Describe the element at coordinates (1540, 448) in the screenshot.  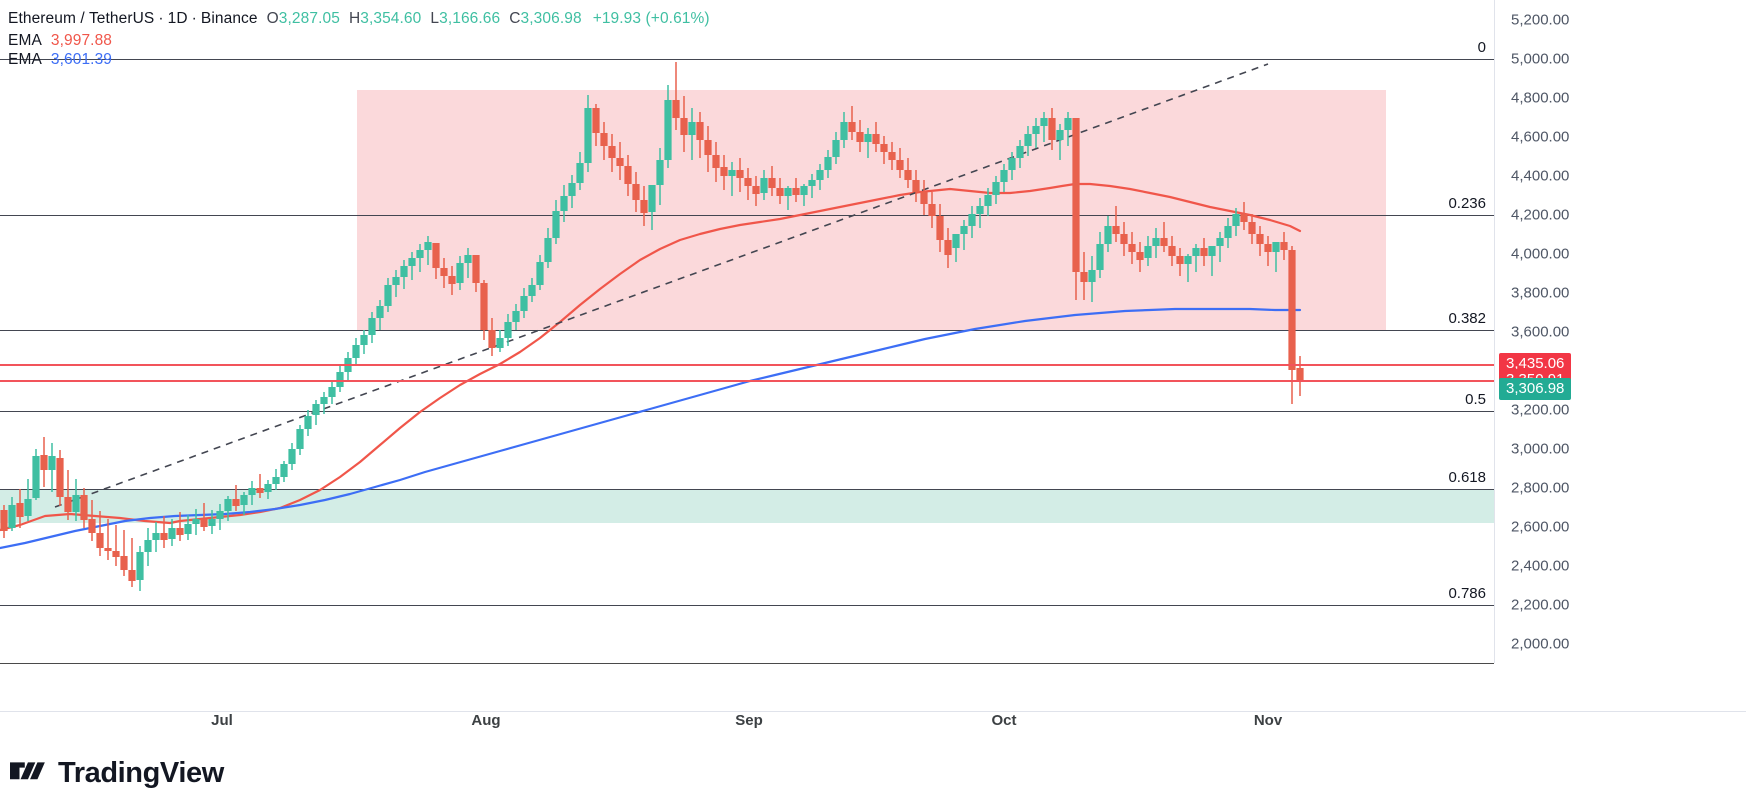
I see `price-tick-label: 3,000.00` at that location.